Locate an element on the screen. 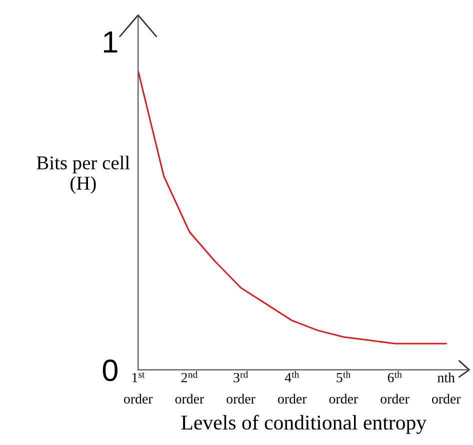 The image size is (473, 445). category-label: 1$^{st}$ order is located at coordinates (138, 388).